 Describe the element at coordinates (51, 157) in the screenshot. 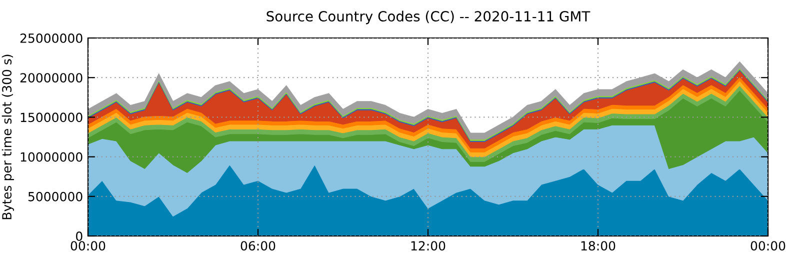

I see `y-tick-label: 10000000` at that location.